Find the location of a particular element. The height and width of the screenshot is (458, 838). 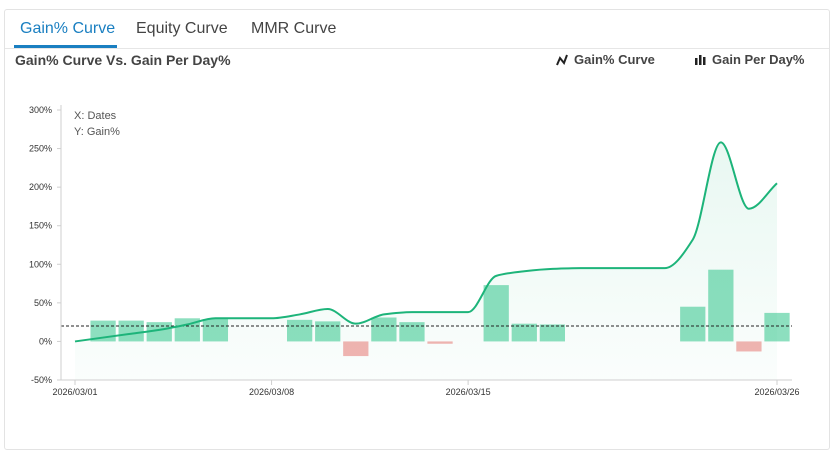

tab-bar: Gain% Curve Equity Curve MMR Curve is located at coordinates (417, 29).